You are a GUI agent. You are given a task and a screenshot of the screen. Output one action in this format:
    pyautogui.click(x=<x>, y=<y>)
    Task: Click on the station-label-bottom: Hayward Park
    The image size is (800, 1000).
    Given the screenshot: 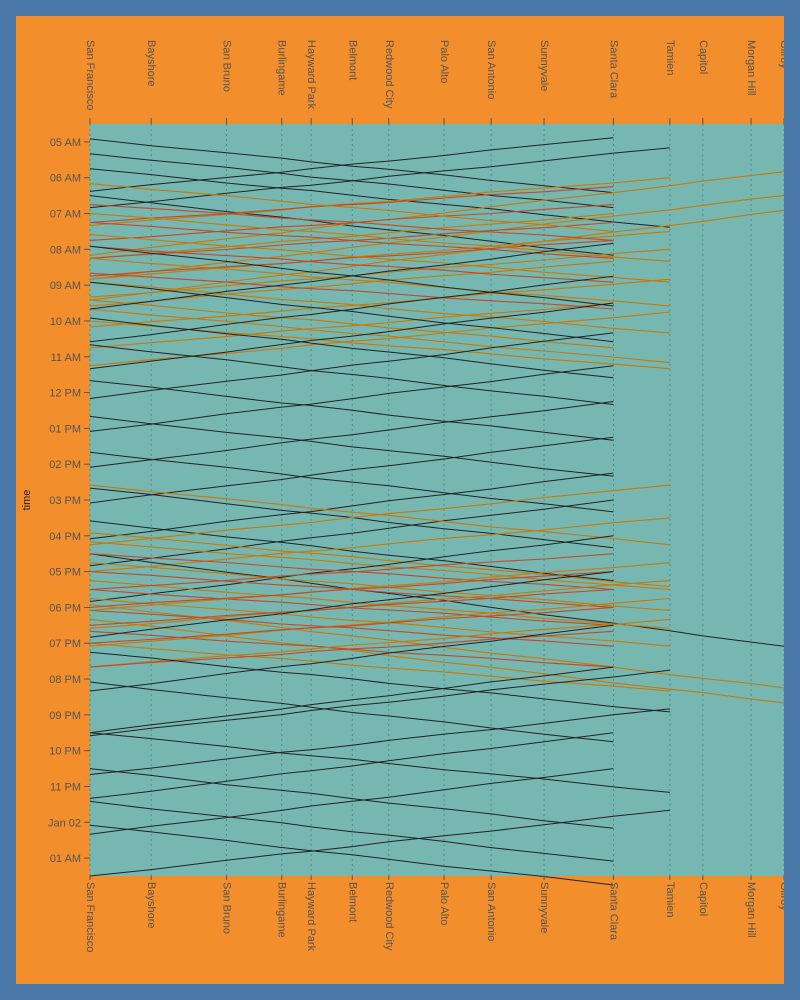 What is the action you would take?
    pyautogui.click(x=311, y=917)
    